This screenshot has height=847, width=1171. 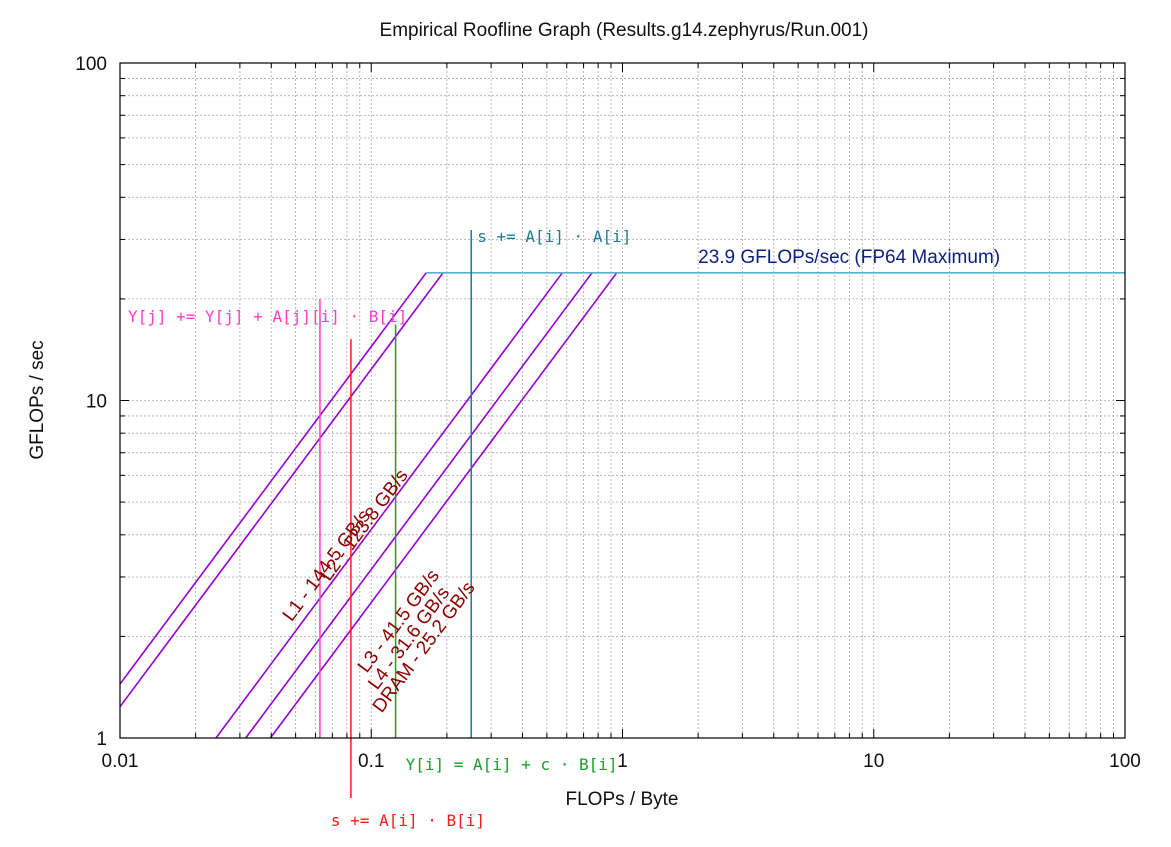 What do you see at coordinates (554, 236) in the screenshot?
I see `kernel-label-3: s += A[i] · A[i]` at bounding box center [554, 236].